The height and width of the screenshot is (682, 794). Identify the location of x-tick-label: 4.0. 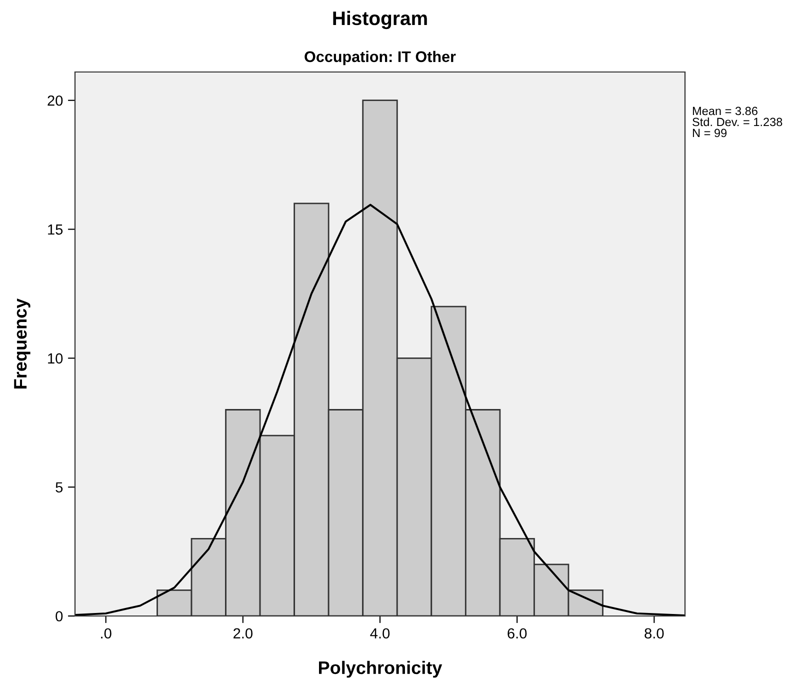
(380, 633).